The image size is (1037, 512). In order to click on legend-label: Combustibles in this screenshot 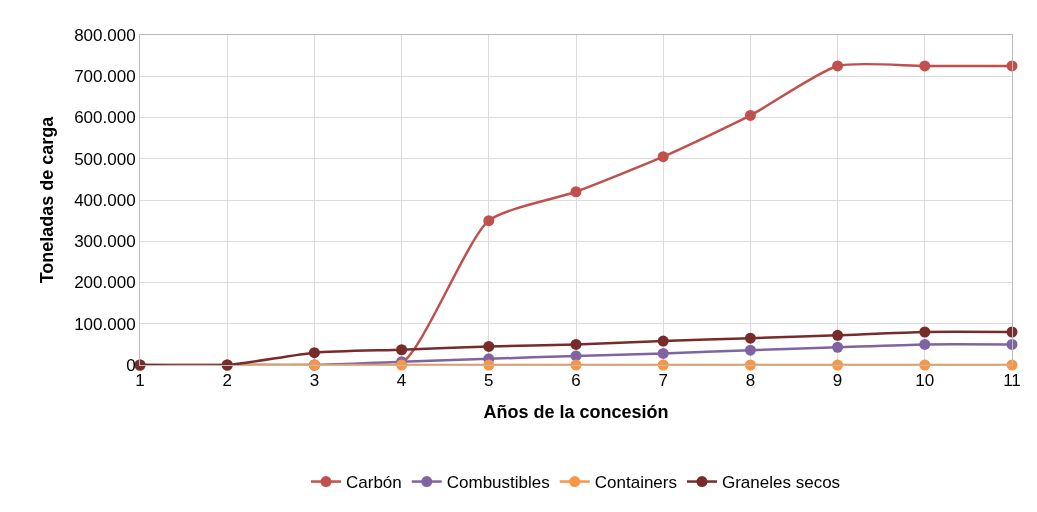, I will do `click(498, 483)`.